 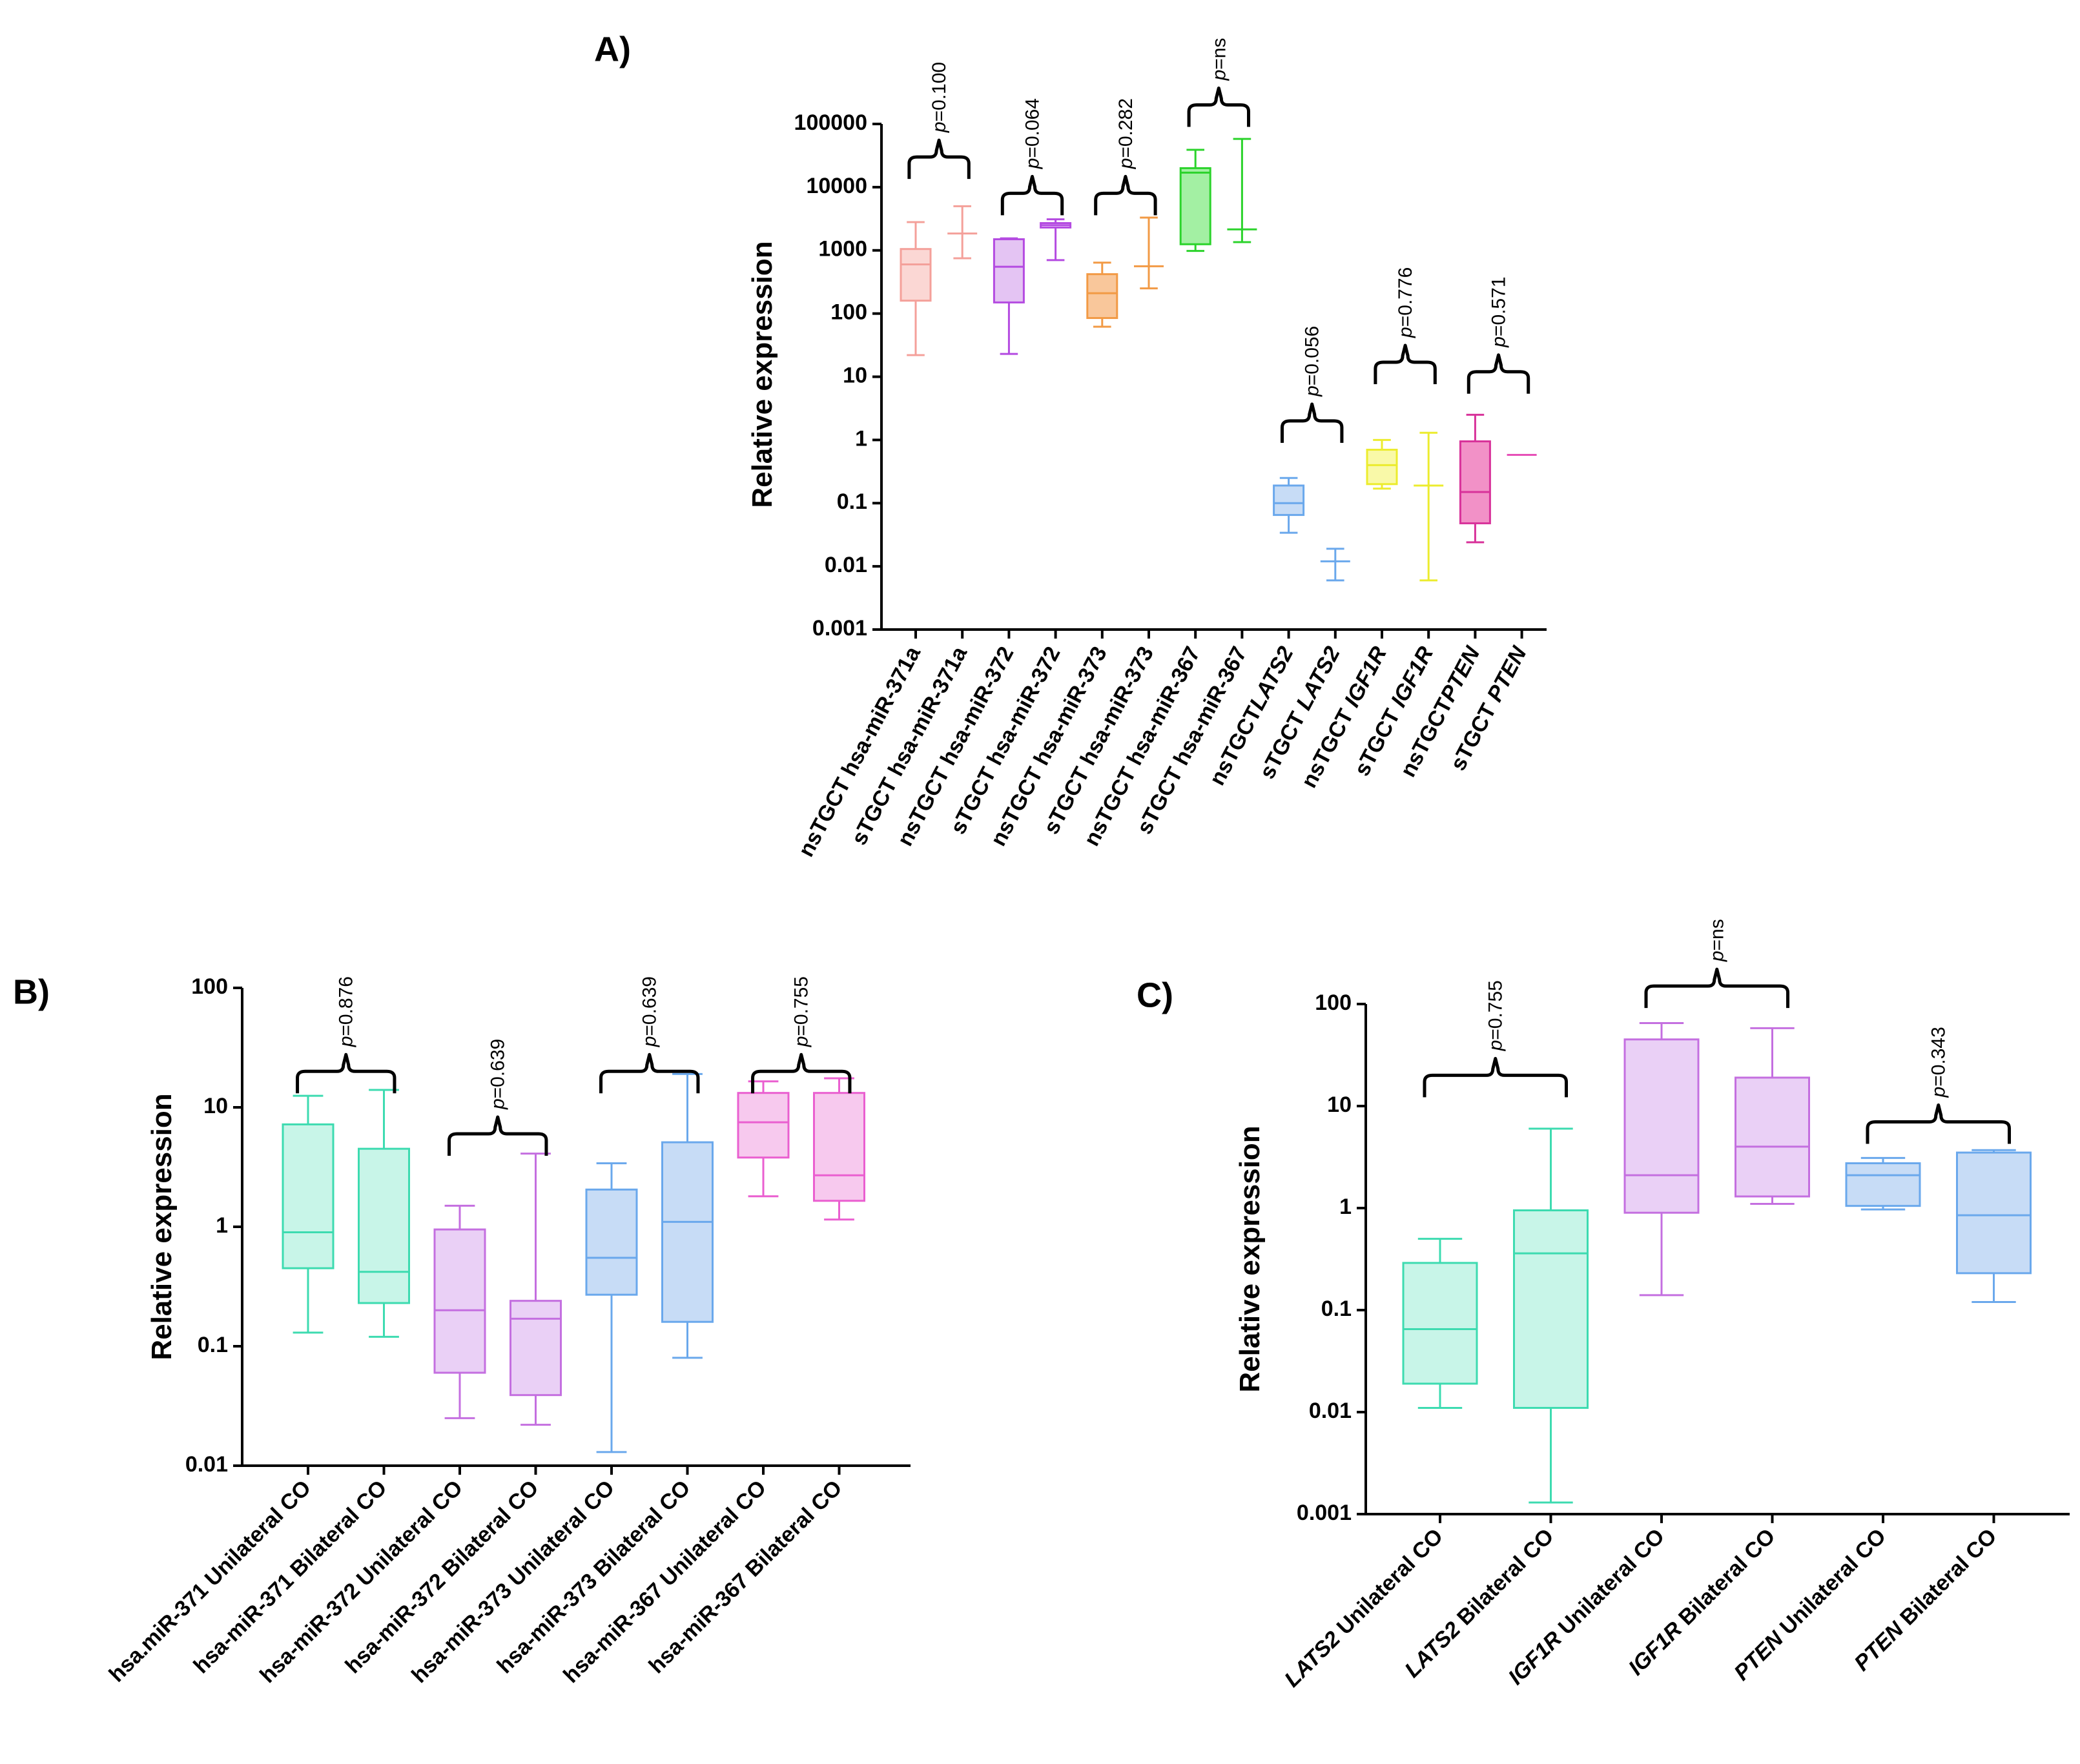 I want to click on p-value-label: p=0.064, so click(x=1033, y=133).